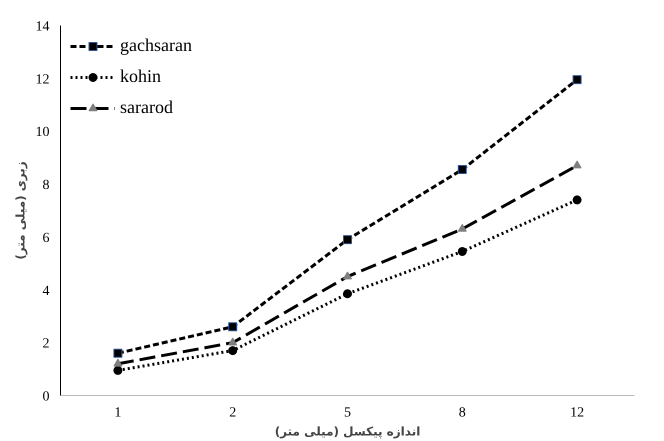 This screenshot has width=664, height=441. I want to click on legend-label: sararod, so click(146, 107).